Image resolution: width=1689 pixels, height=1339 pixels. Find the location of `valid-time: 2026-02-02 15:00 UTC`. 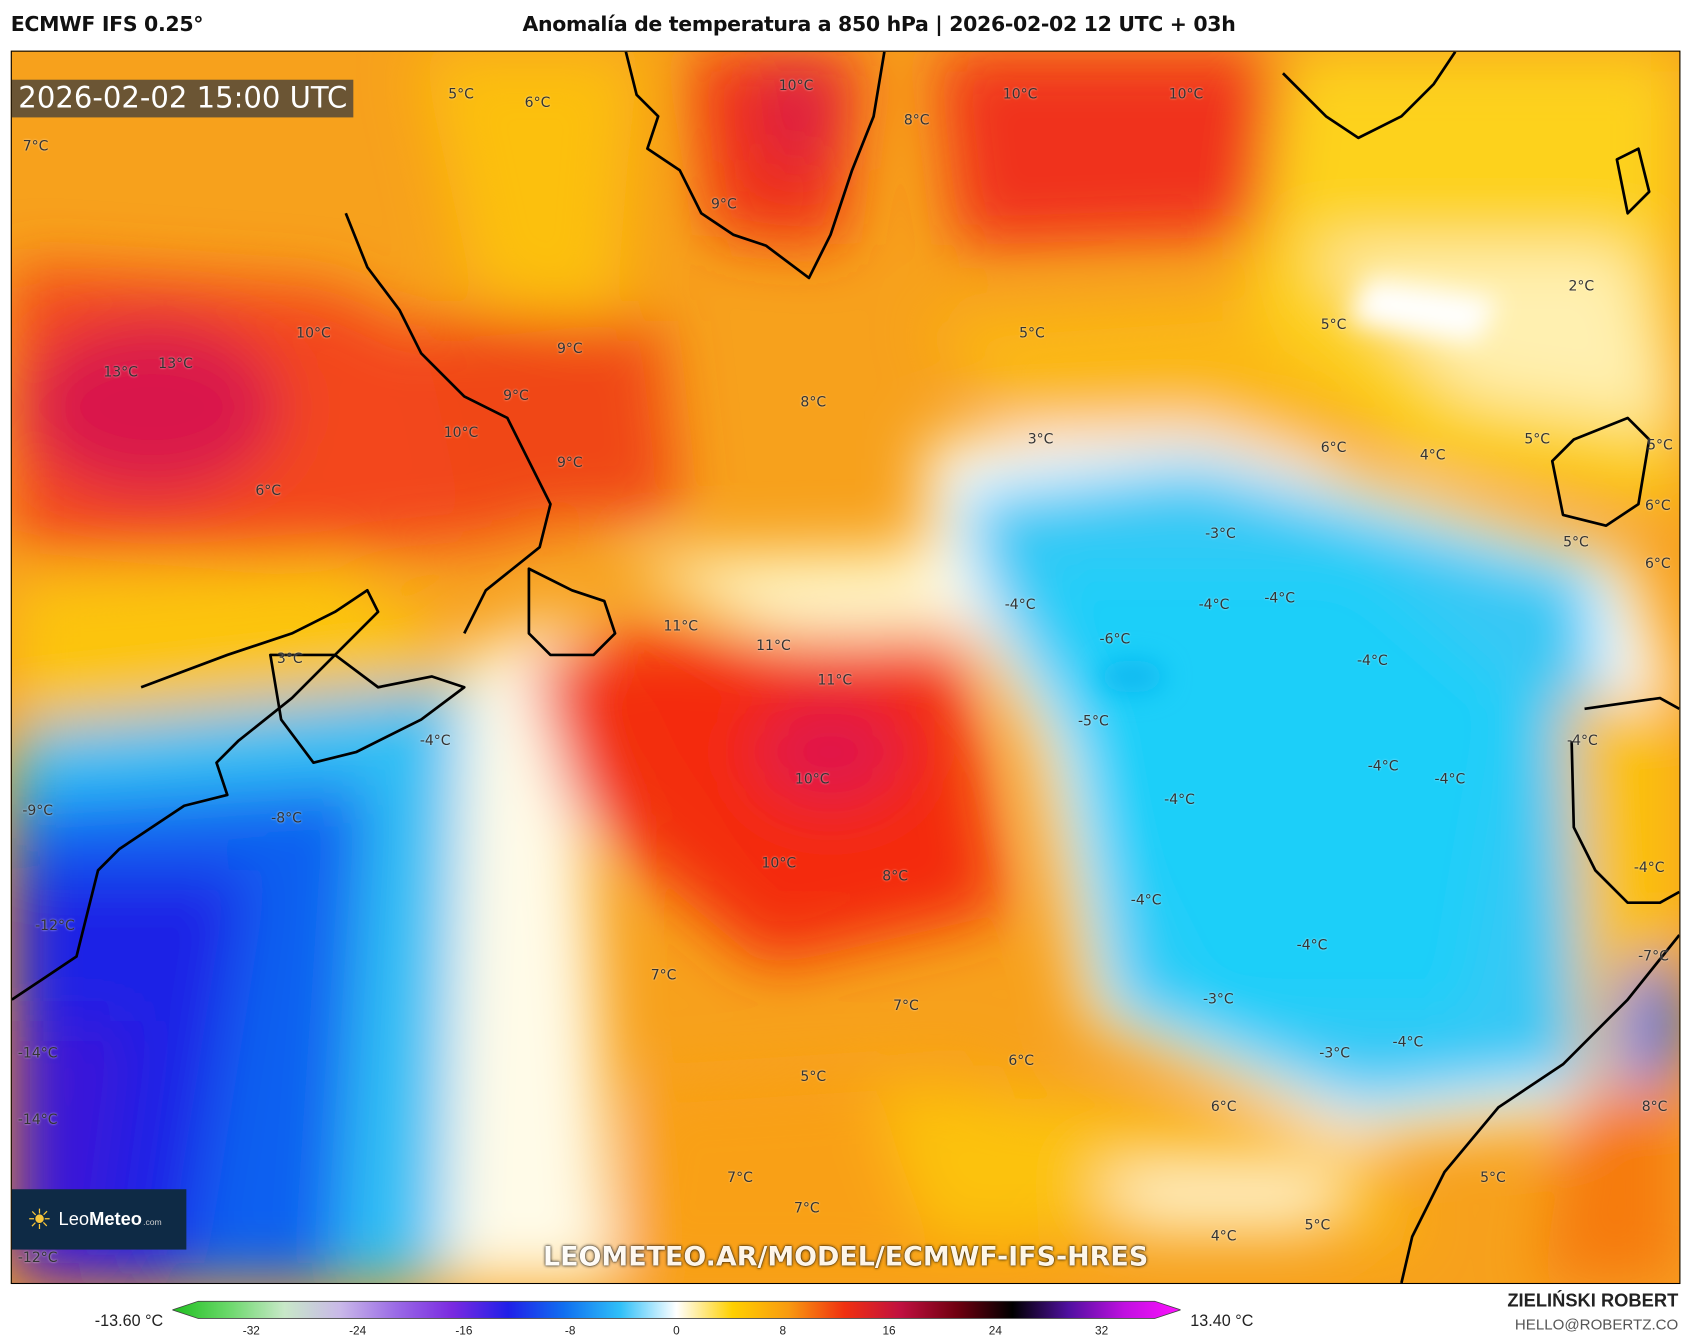

valid-time: 2026-02-02 15:00 UTC is located at coordinates (182, 98).